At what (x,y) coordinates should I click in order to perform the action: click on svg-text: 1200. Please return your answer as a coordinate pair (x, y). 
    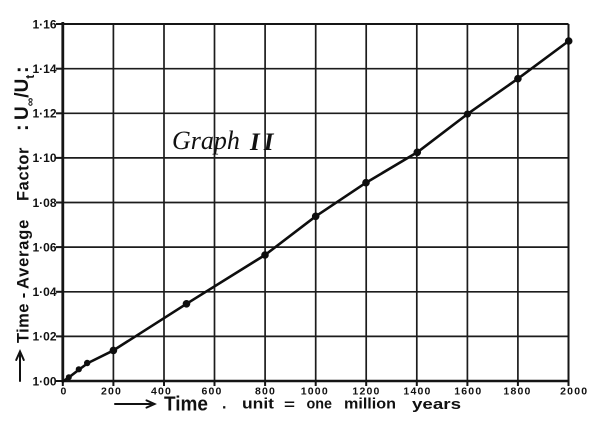
    Looking at the image, I should click on (366, 391).